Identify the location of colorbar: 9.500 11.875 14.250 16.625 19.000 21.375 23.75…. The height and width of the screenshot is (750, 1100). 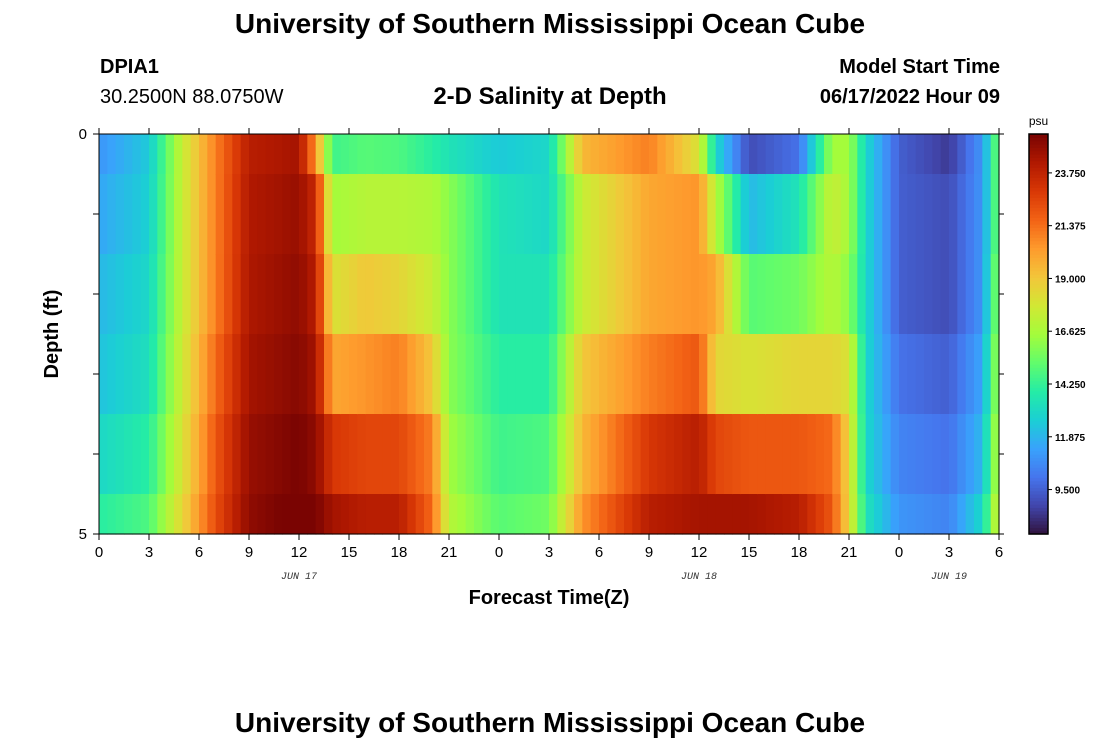
(1057, 334).